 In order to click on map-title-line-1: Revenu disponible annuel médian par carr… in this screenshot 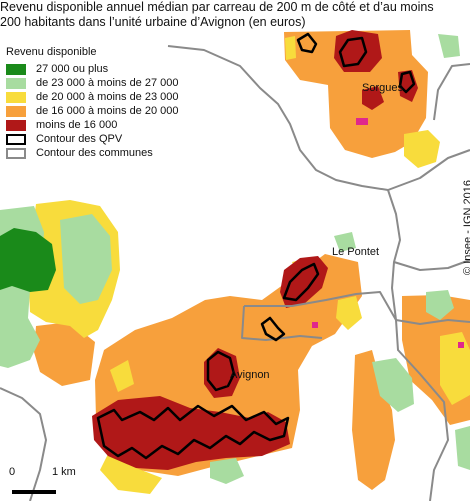, I will do `click(217, 7)`.